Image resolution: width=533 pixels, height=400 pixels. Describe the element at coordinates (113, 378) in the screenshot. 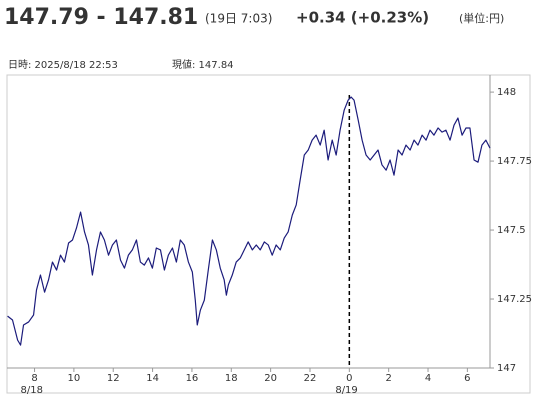

I see `x-tick-label: 12` at that location.